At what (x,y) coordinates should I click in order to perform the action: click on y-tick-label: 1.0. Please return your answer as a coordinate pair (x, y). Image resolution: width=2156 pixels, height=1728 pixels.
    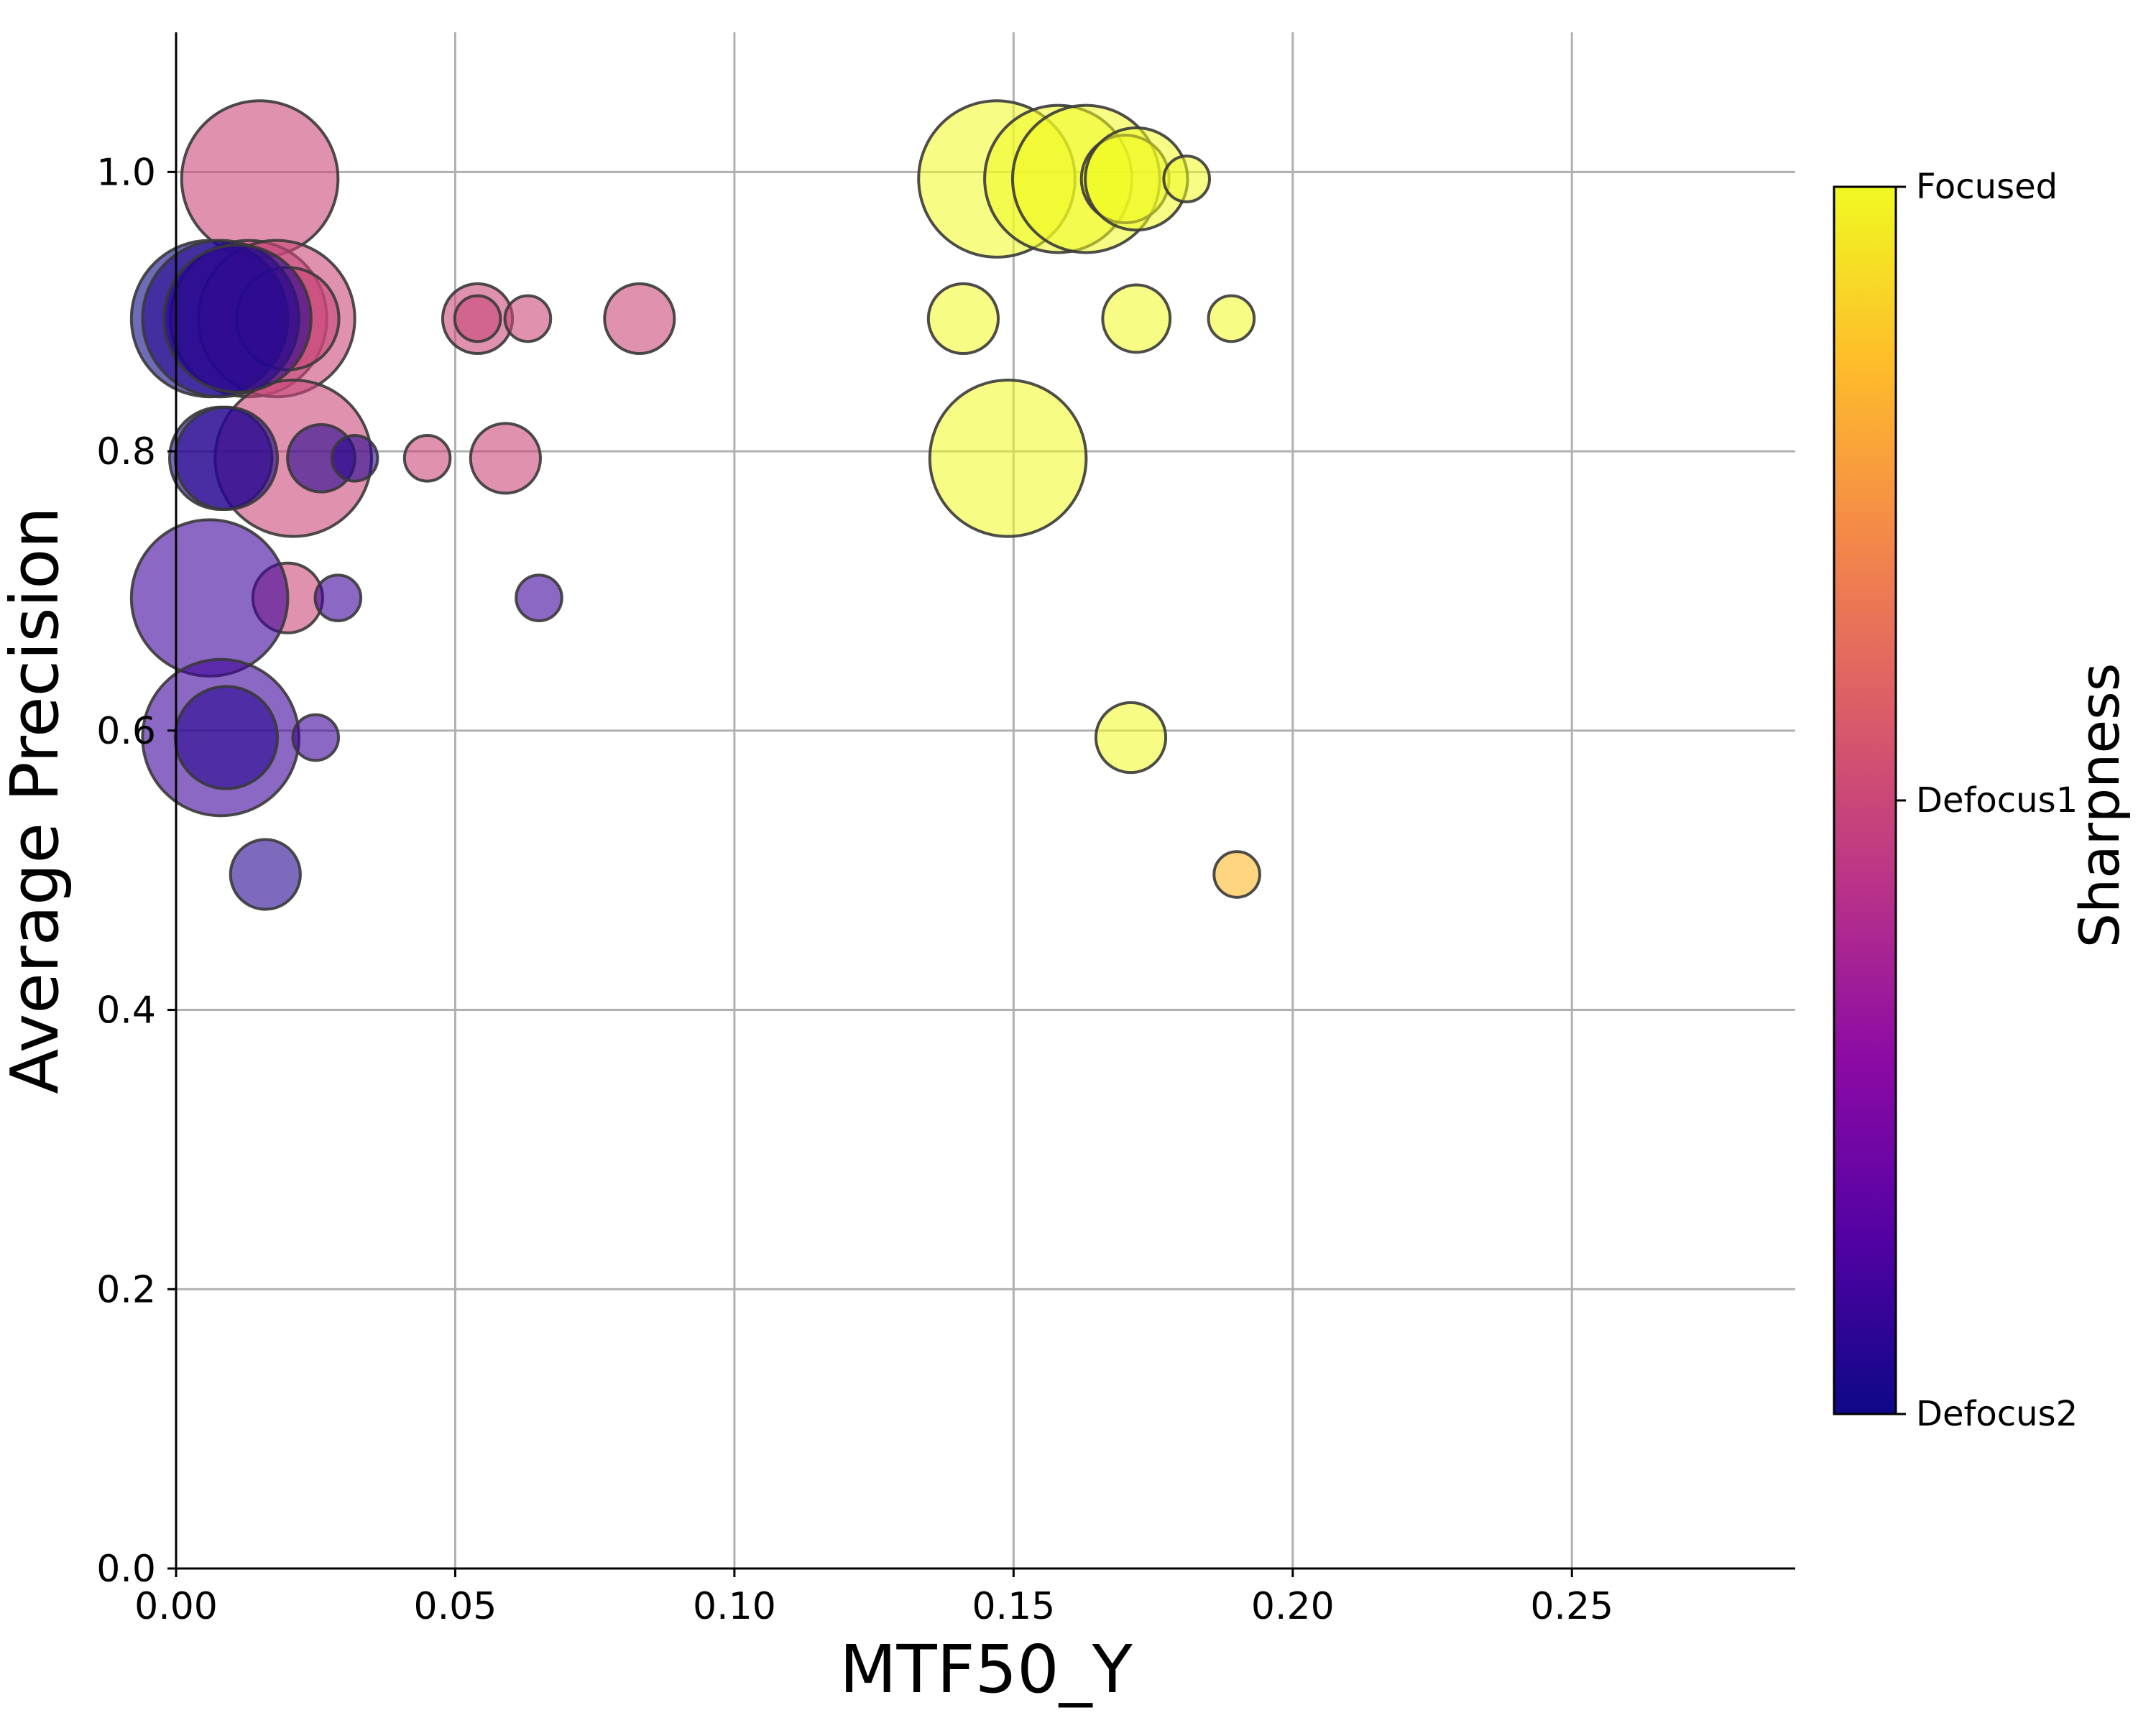
    Looking at the image, I should click on (126, 172).